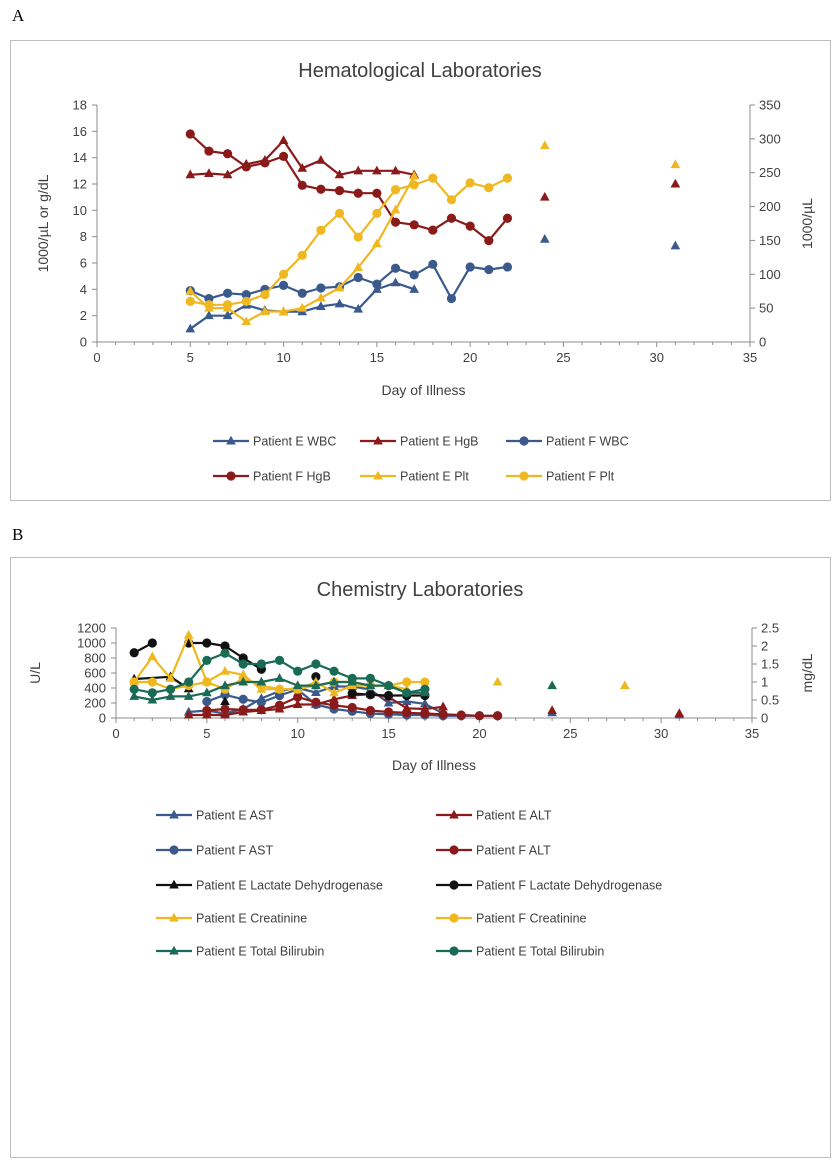 This screenshot has height=1165, width=833. What do you see at coordinates (414, 477) in the screenshot?
I see `legend-entry: Patient E Plt` at bounding box center [414, 477].